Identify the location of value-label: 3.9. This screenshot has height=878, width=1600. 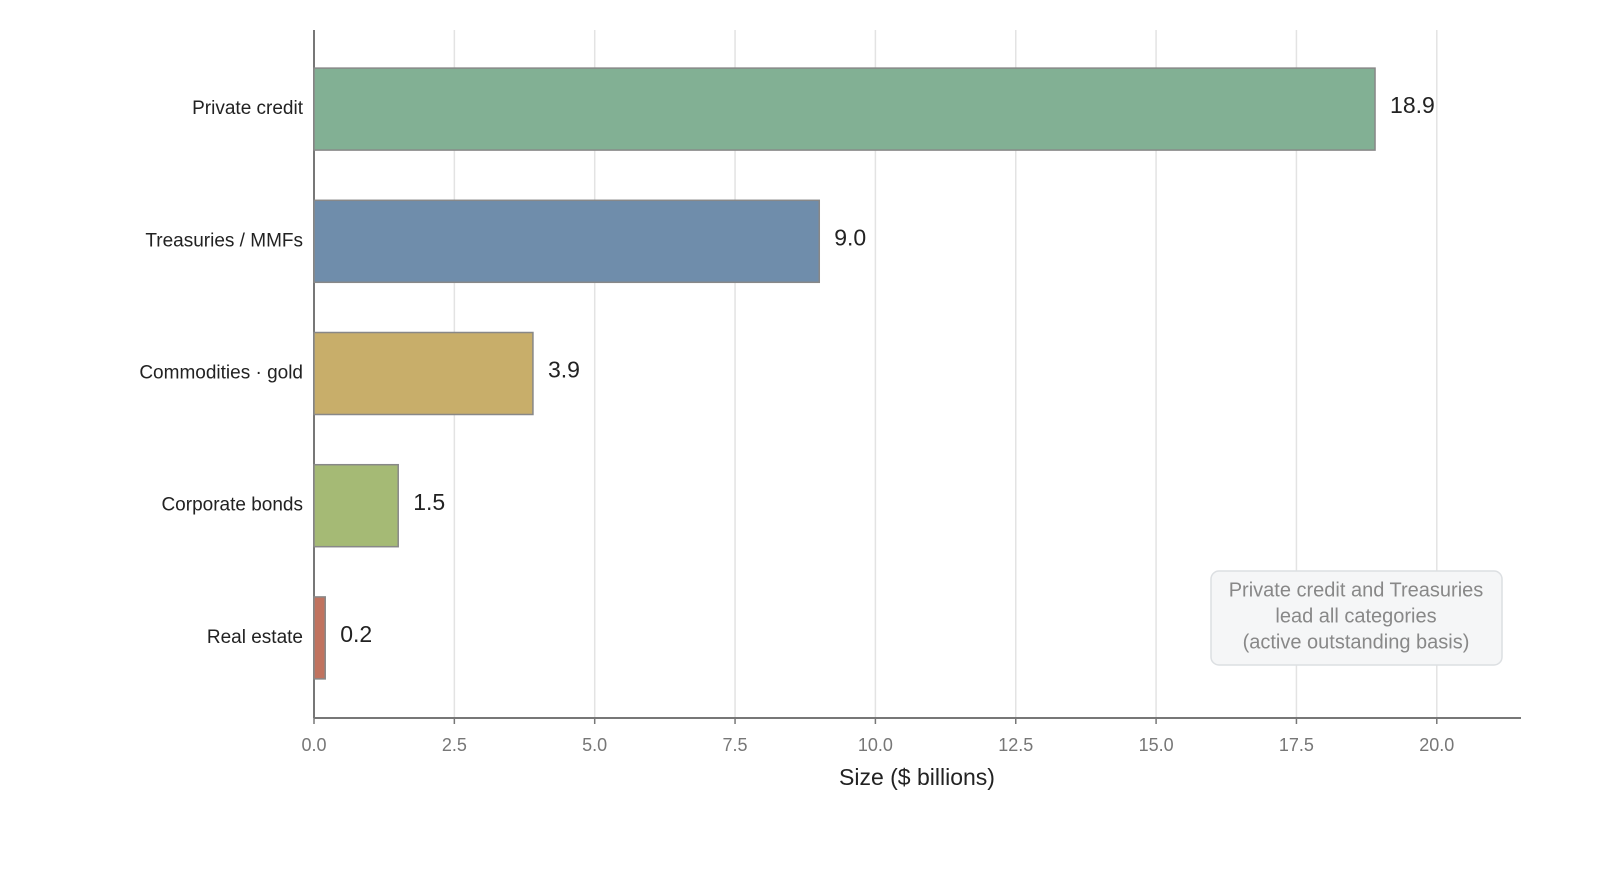
(564, 370).